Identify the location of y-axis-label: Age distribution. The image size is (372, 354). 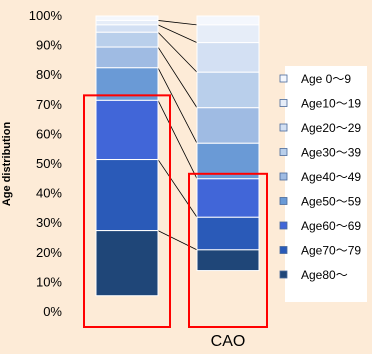
(7, 164).